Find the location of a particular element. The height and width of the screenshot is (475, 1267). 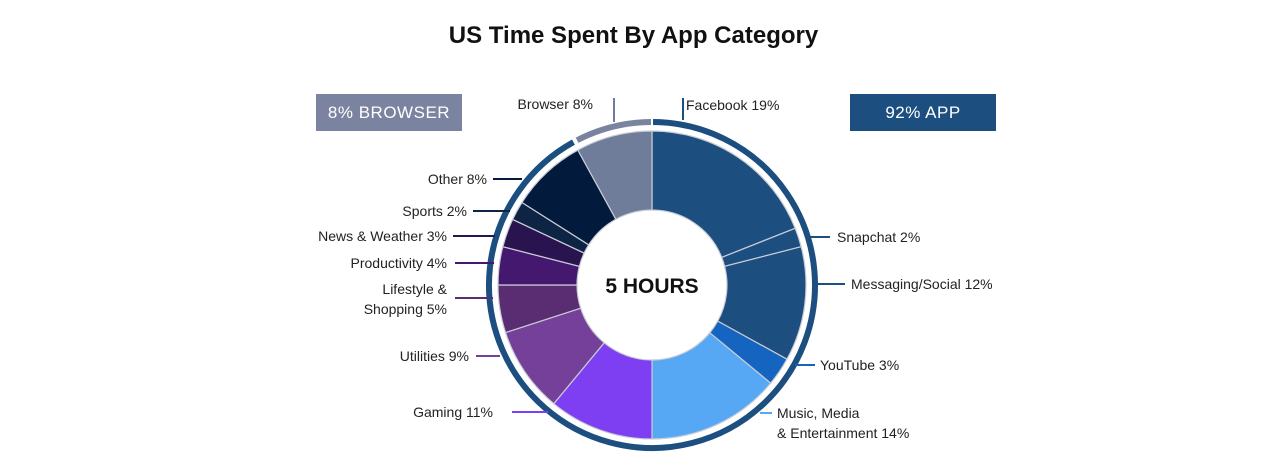

data-label-productivity: Productivity 4% is located at coordinates (399, 263).